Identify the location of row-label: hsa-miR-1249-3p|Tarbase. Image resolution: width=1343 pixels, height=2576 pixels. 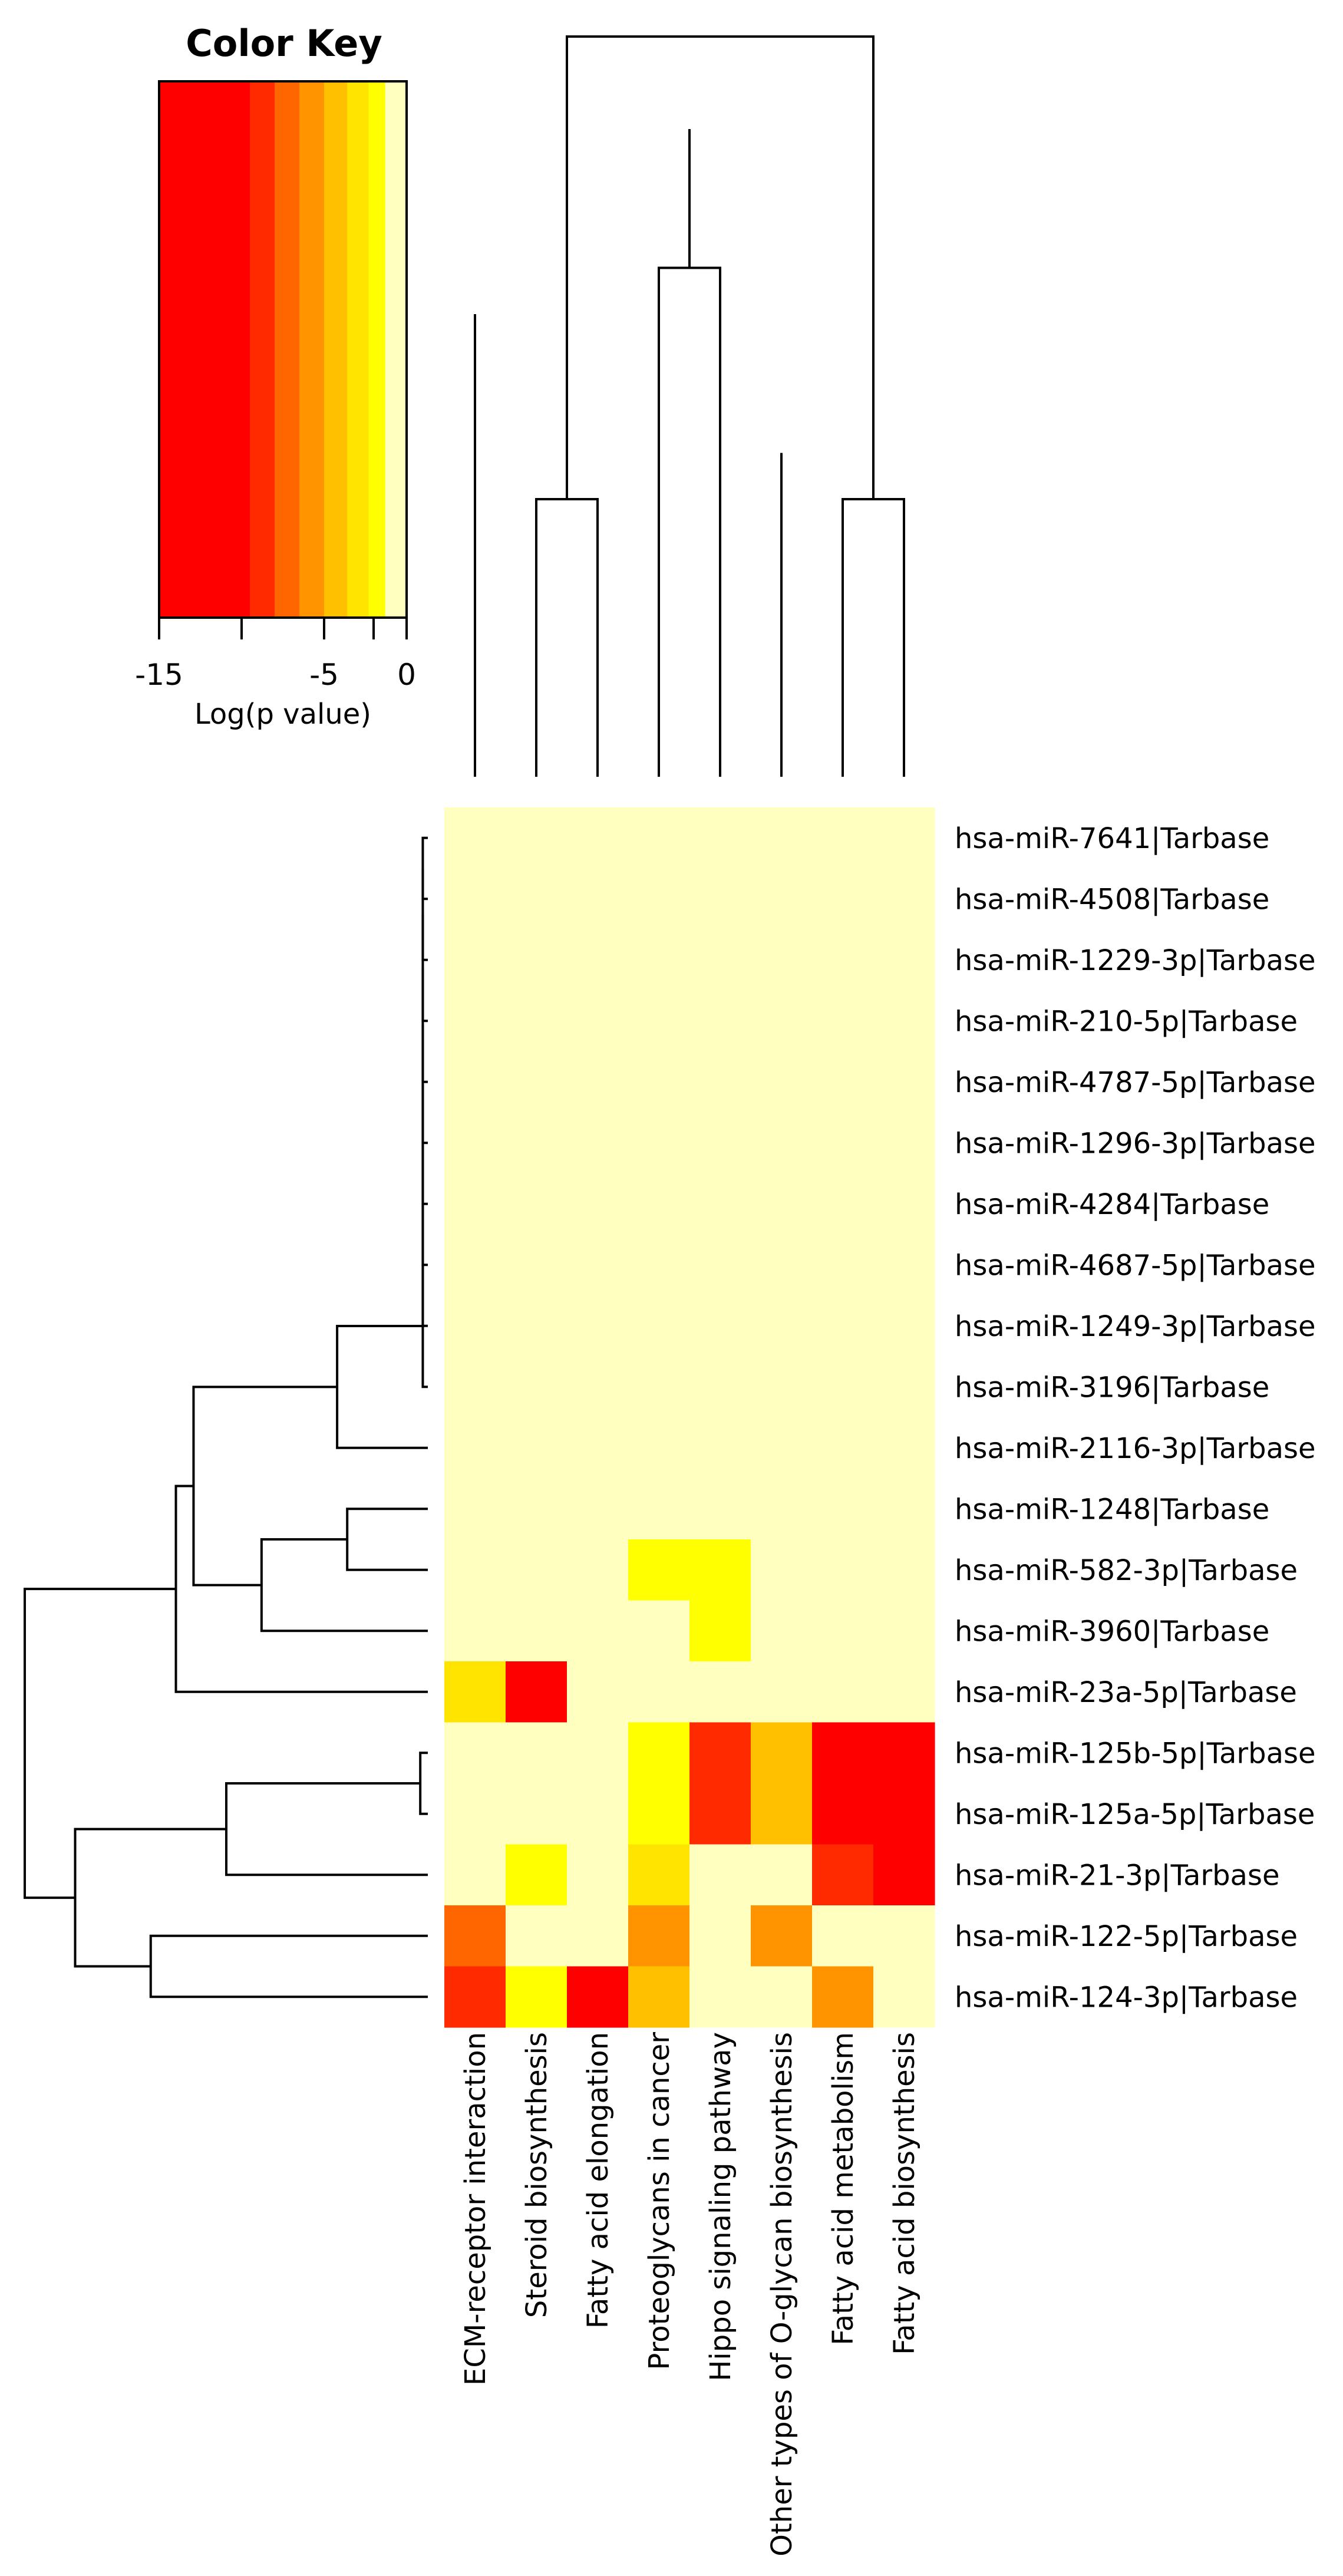
(1135, 1327).